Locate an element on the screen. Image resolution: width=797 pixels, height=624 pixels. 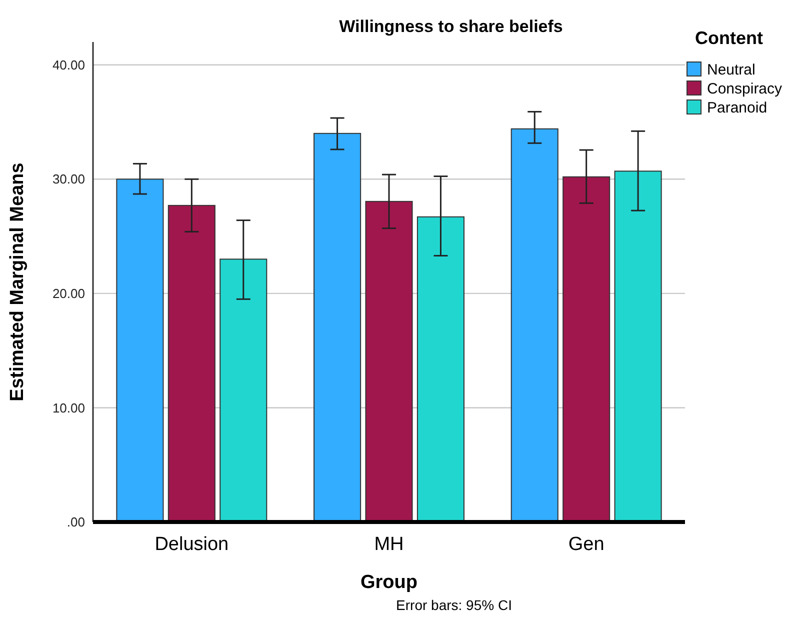
y-tick-label: 10.00 is located at coordinates (68, 408).